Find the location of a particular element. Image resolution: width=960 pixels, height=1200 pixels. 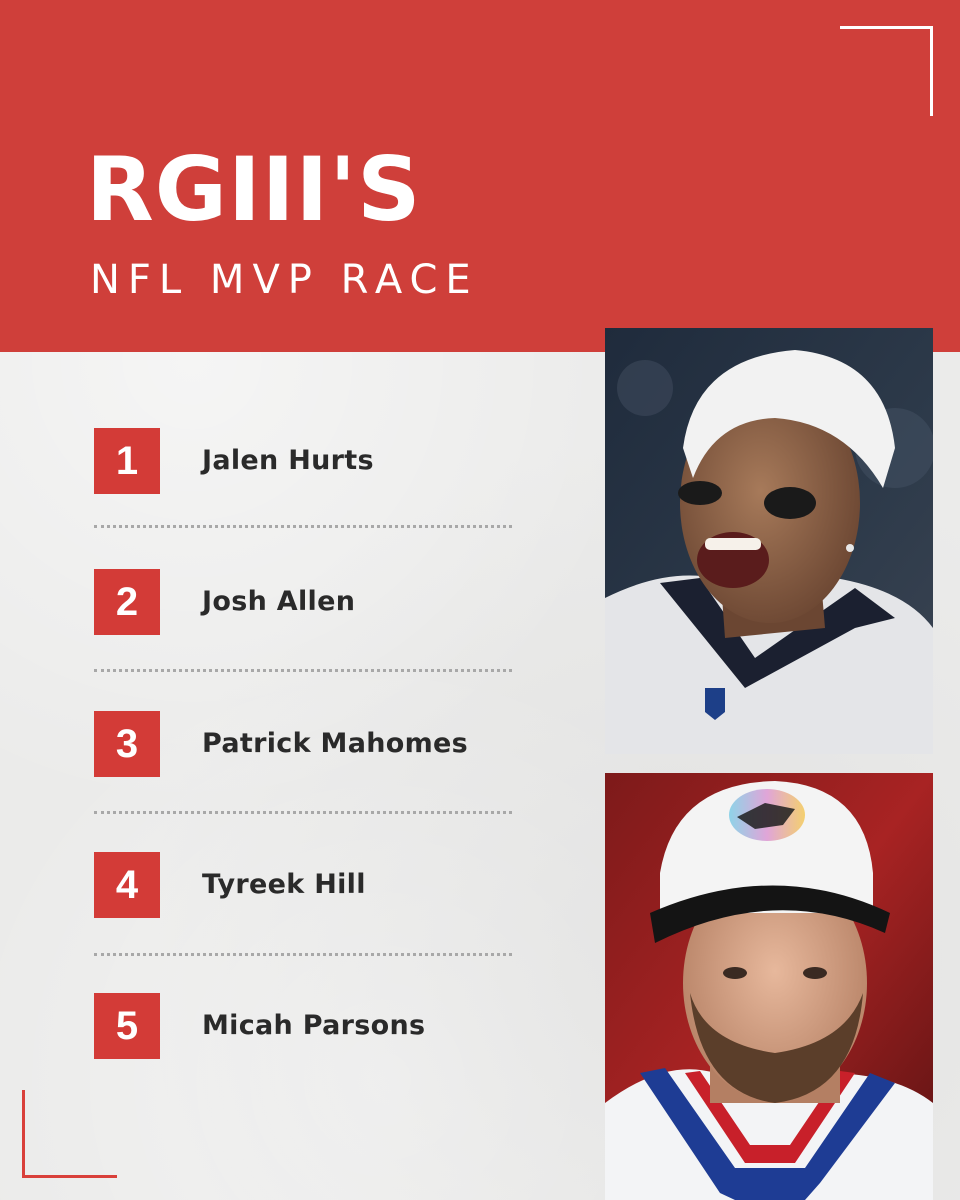

page-subtitle: NFL MVP RACE is located at coordinates (284, 280).